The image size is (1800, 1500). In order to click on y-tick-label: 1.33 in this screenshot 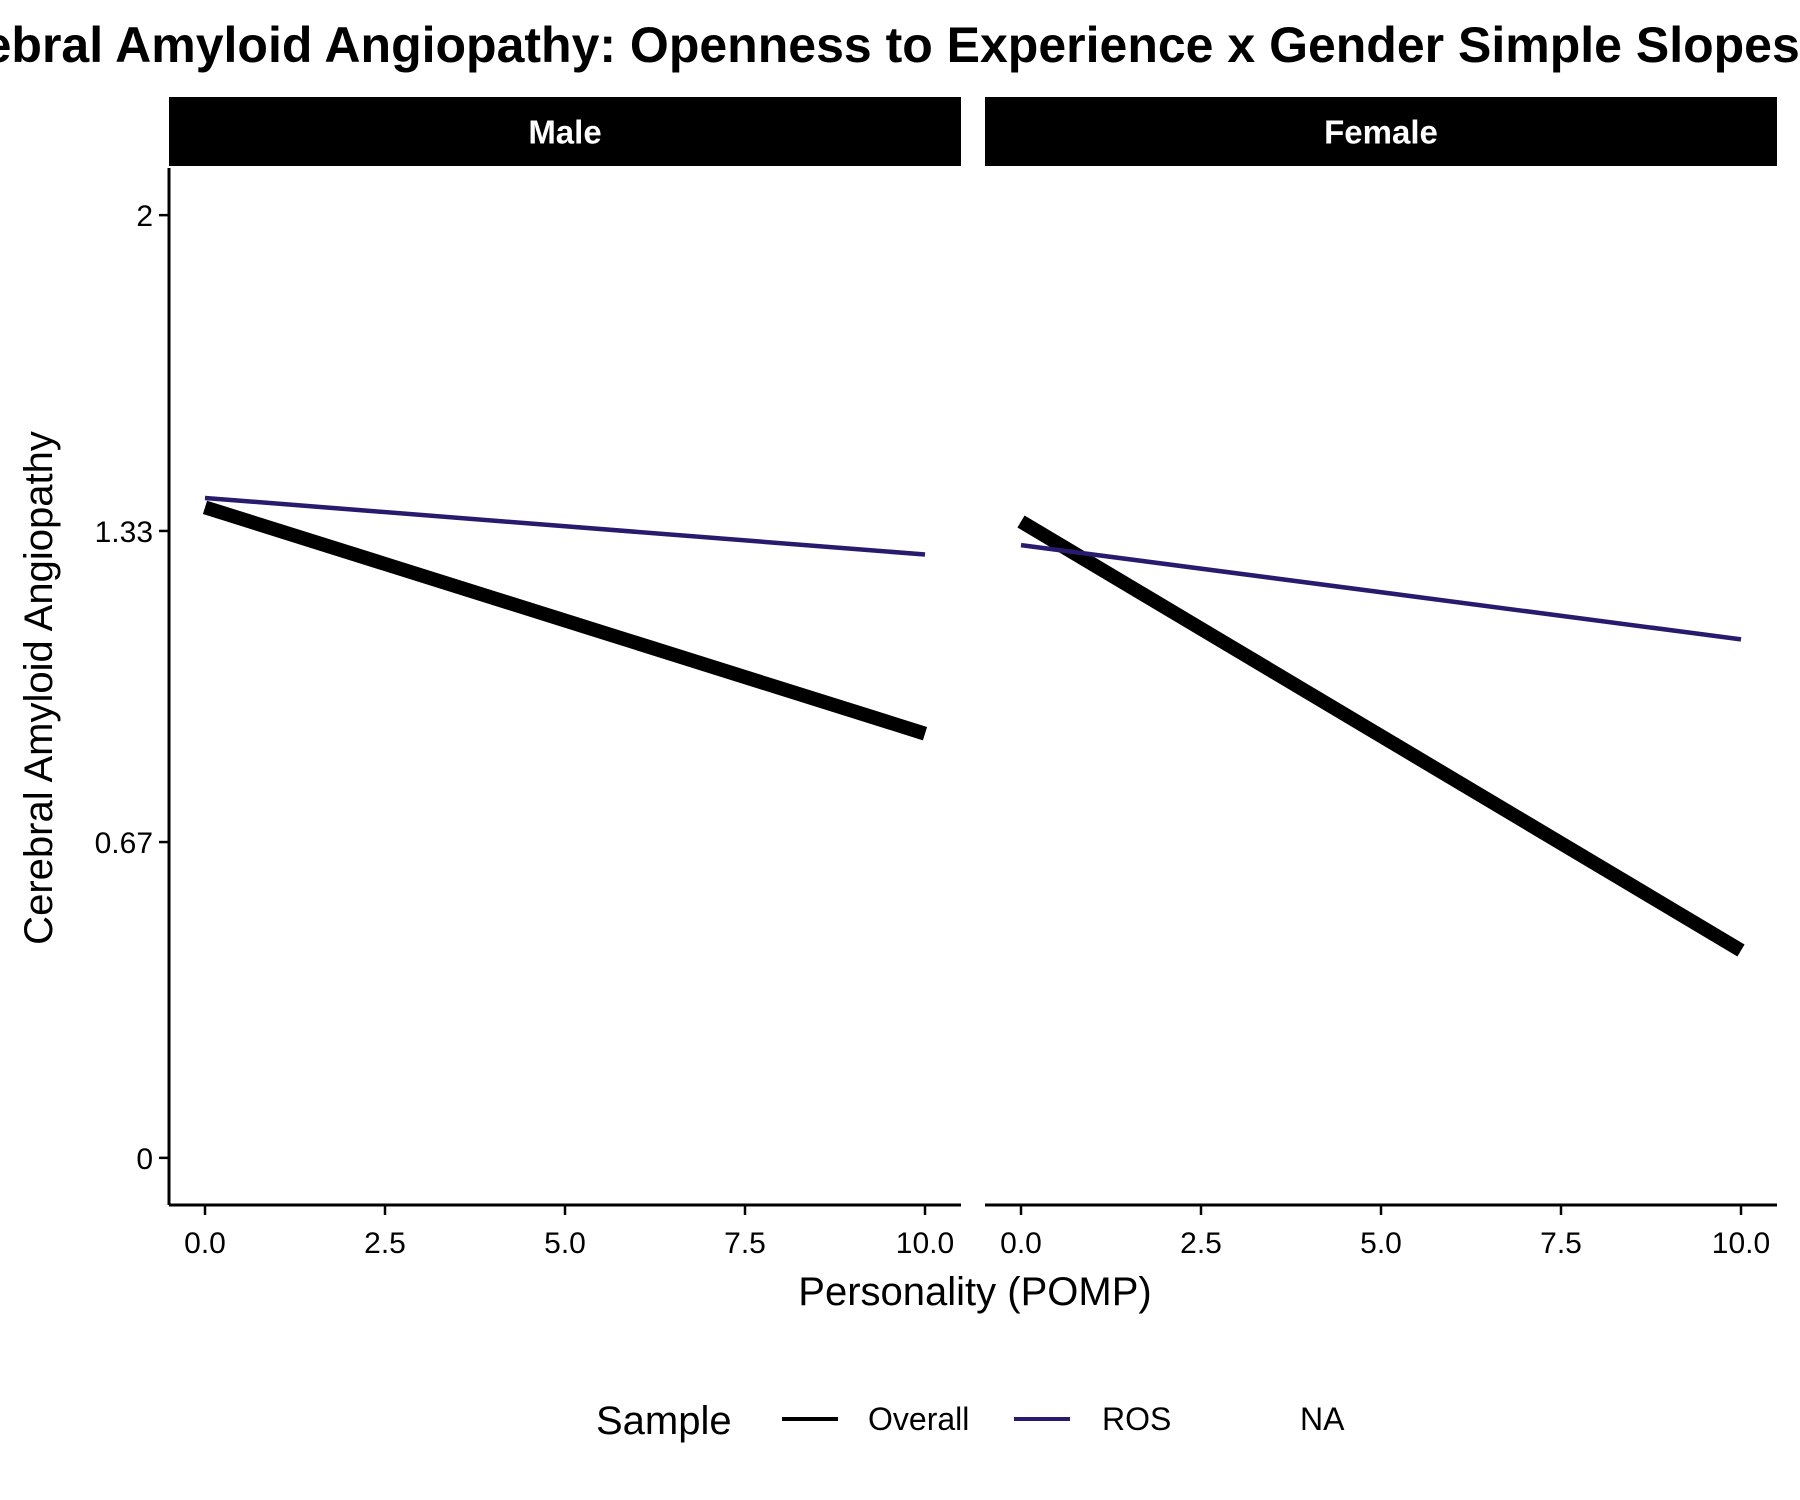, I will do `click(124, 532)`.